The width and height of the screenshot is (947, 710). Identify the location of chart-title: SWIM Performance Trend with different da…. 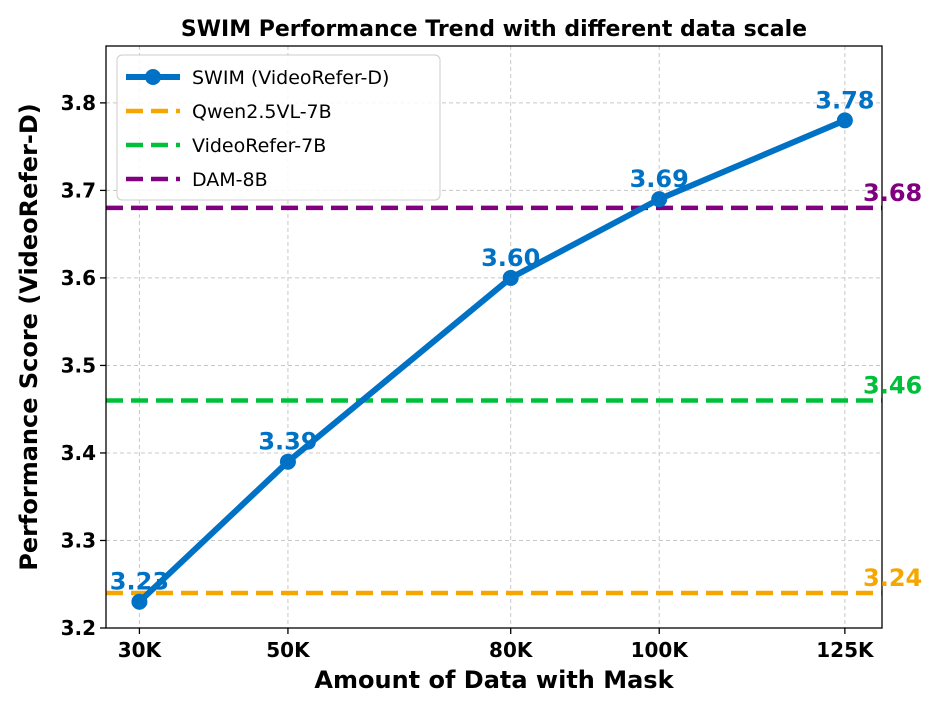
(494, 29).